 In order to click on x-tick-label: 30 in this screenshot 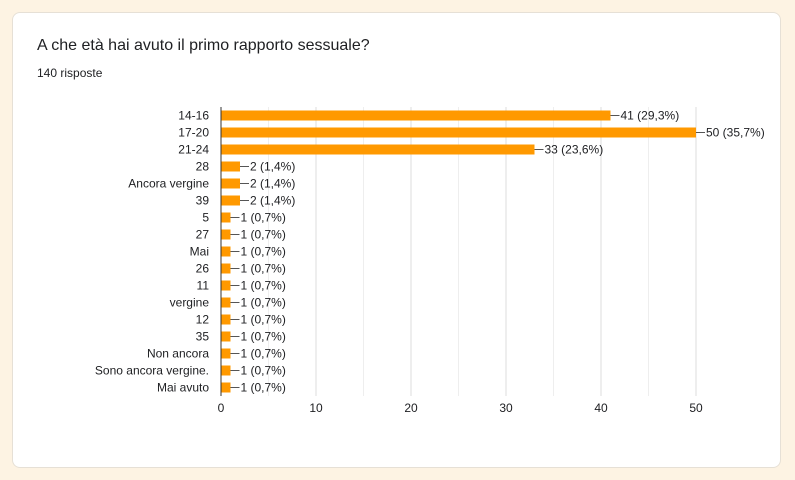, I will do `click(506, 408)`.